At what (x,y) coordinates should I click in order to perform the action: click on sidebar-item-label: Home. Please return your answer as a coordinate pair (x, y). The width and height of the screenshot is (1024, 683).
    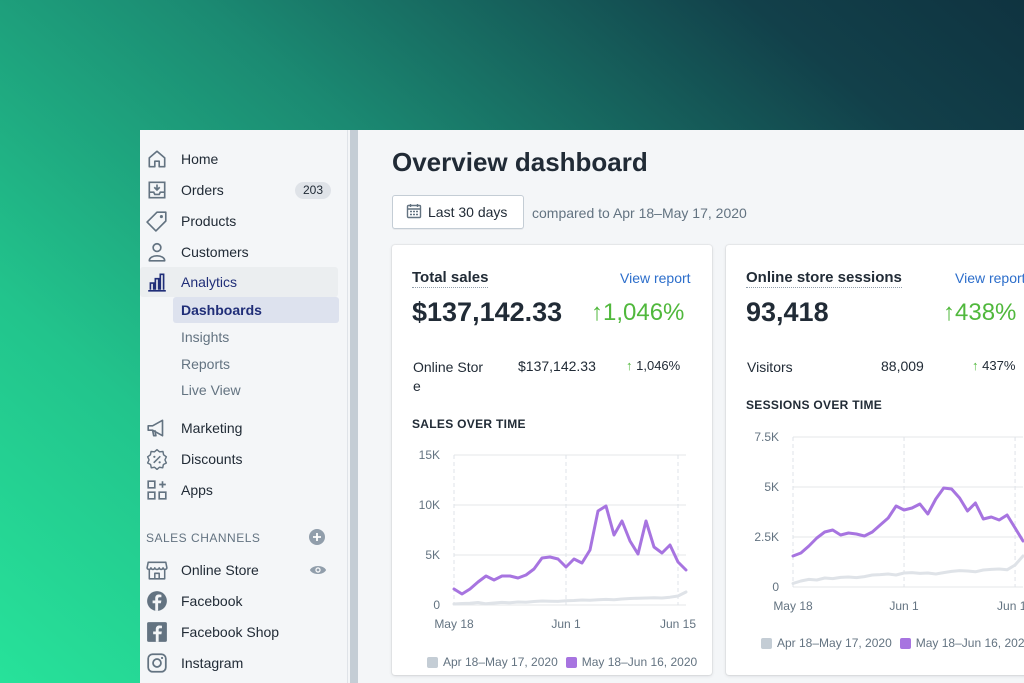
    Looking at the image, I should click on (200, 159).